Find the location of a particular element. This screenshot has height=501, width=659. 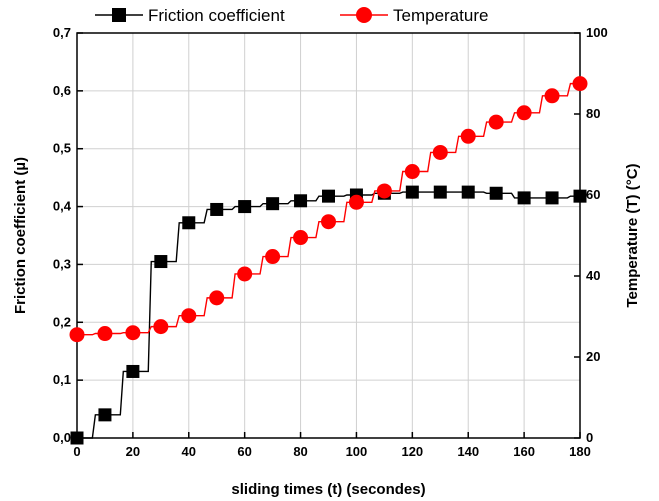

legend-label: Temperature is located at coordinates (440, 15).